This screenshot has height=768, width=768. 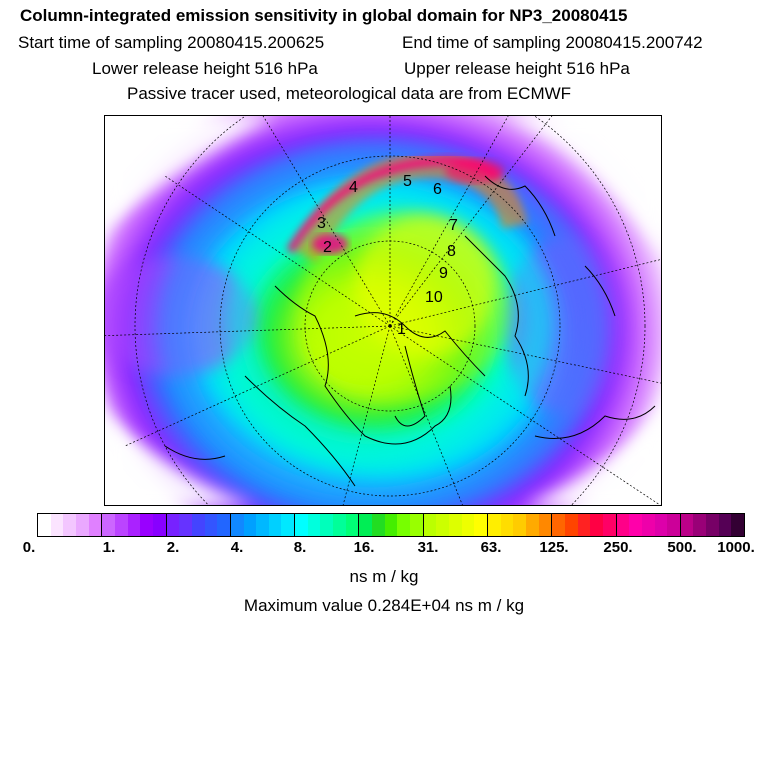 I want to click on trajectory-label-10: 10, so click(x=434, y=297).